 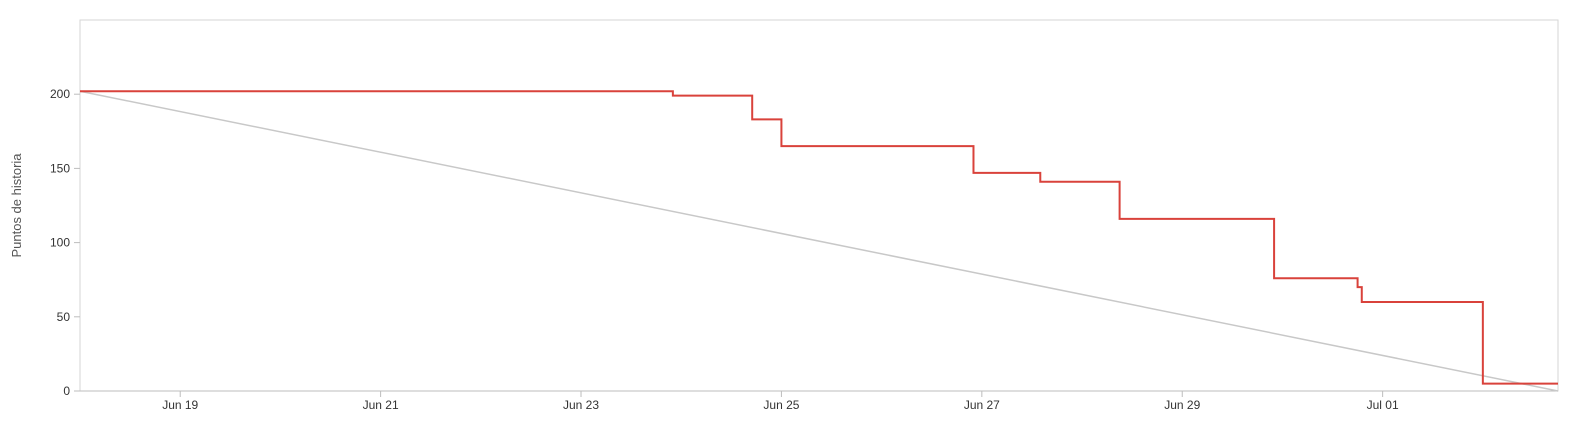 I want to click on x-tick-label: Jul 01, so click(x=1383, y=405).